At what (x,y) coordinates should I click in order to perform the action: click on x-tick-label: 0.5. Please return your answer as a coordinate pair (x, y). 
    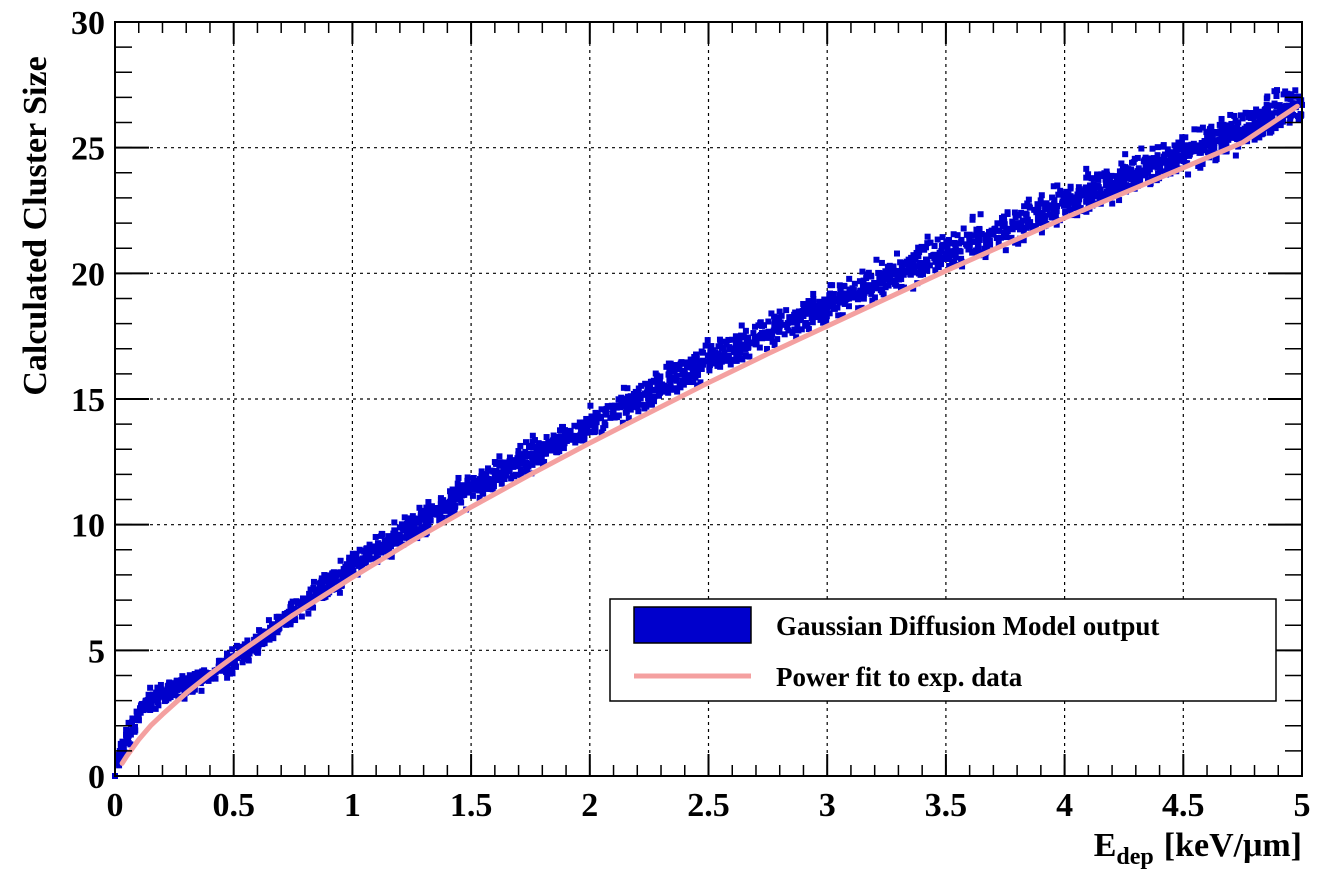
    Looking at the image, I should click on (233, 805).